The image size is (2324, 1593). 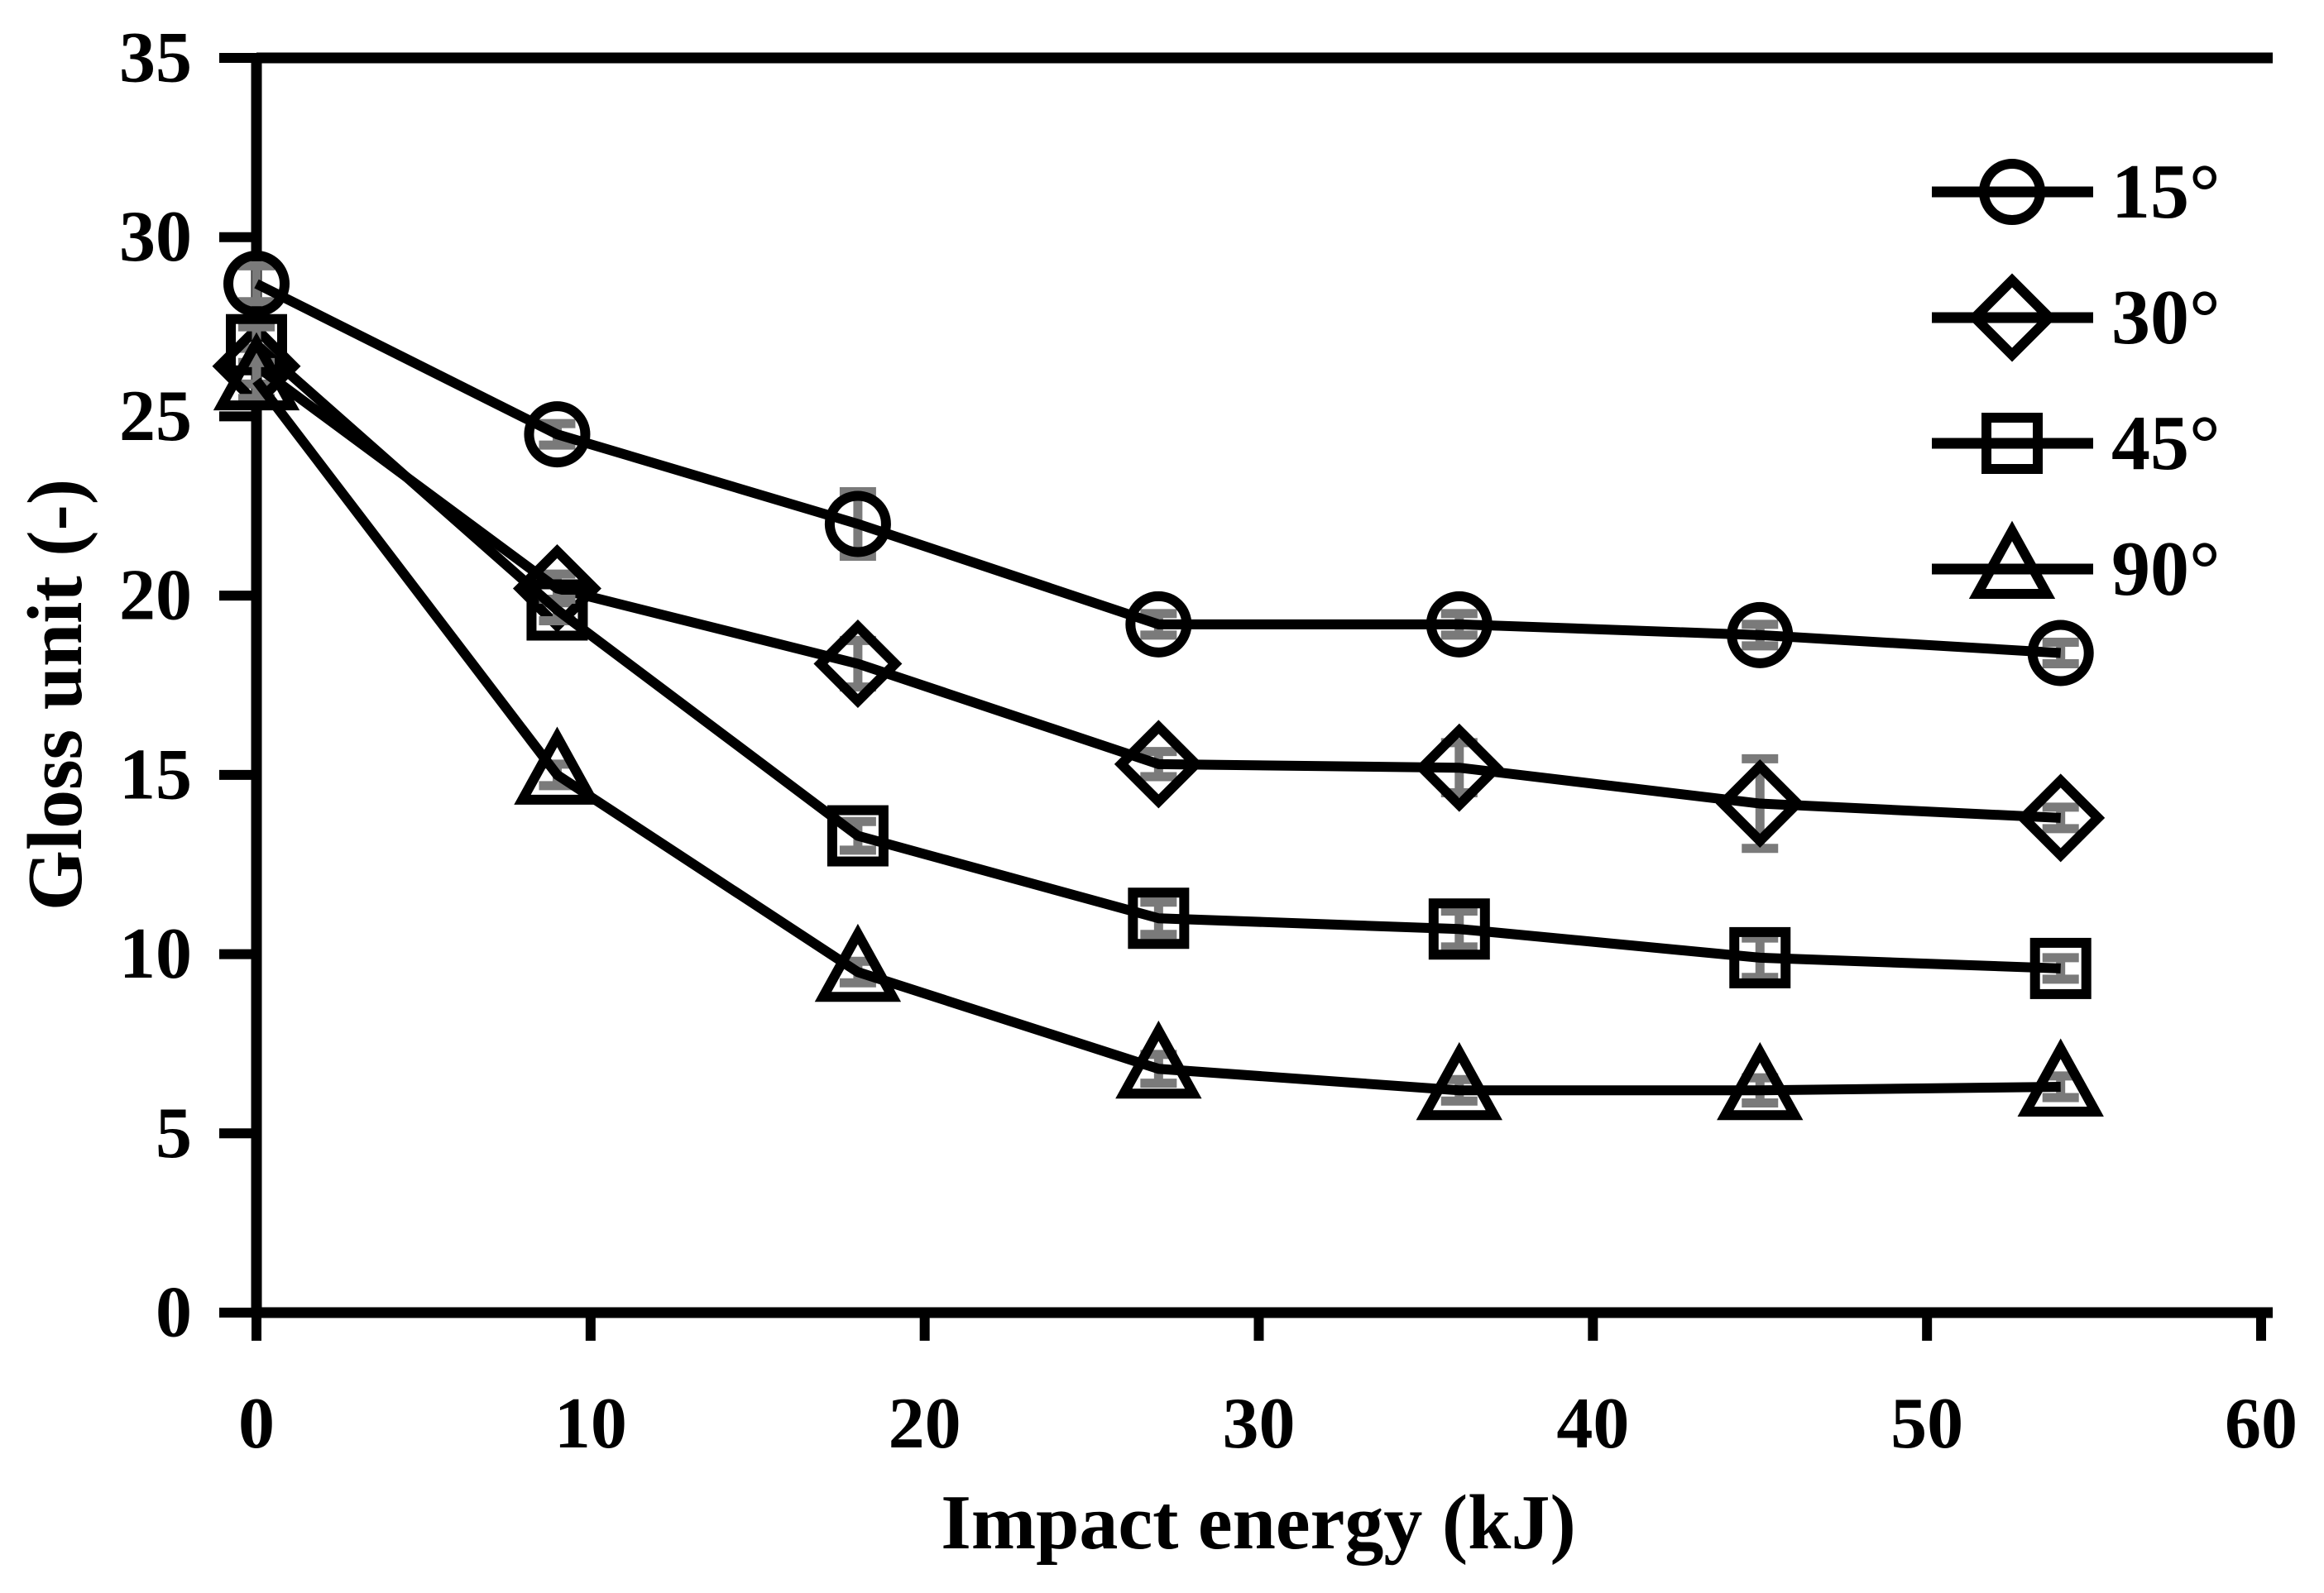 I want to click on y-tick-label: 25, so click(x=155, y=416).